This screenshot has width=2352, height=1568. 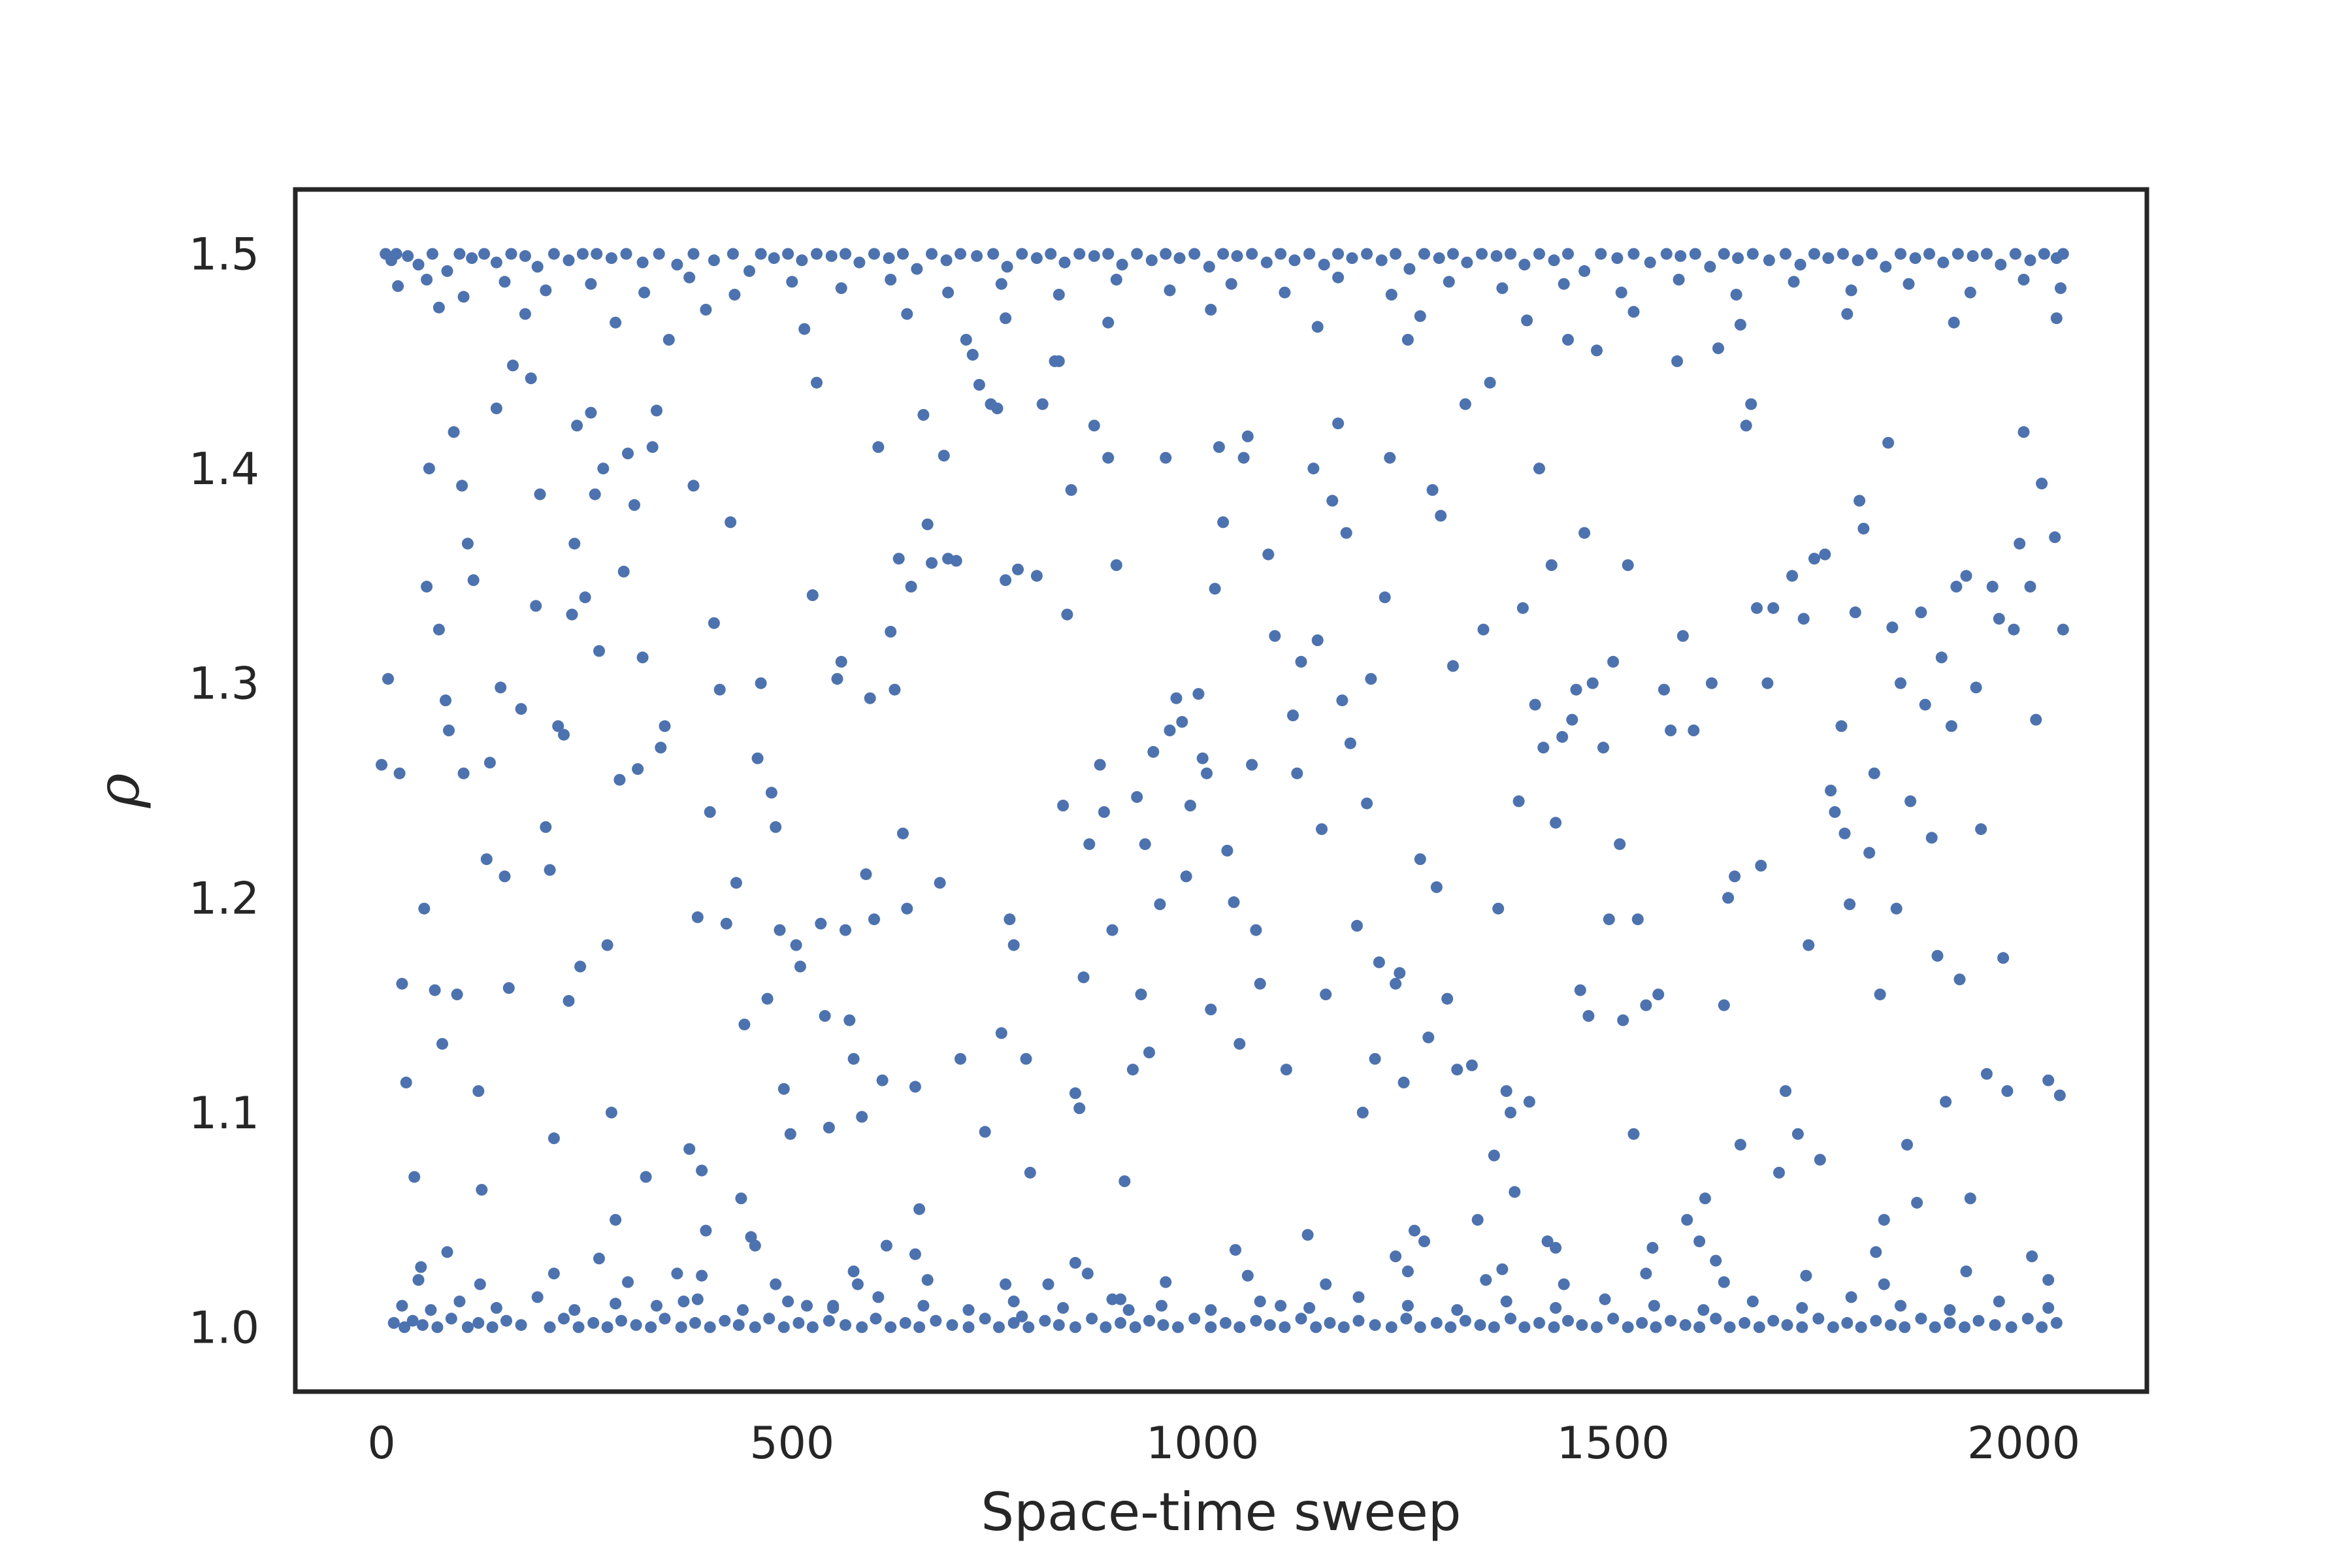 What do you see at coordinates (1613, 1443) in the screenshot?
I see `x-tick-label: 1500` at bounding box center [1613, 1443].